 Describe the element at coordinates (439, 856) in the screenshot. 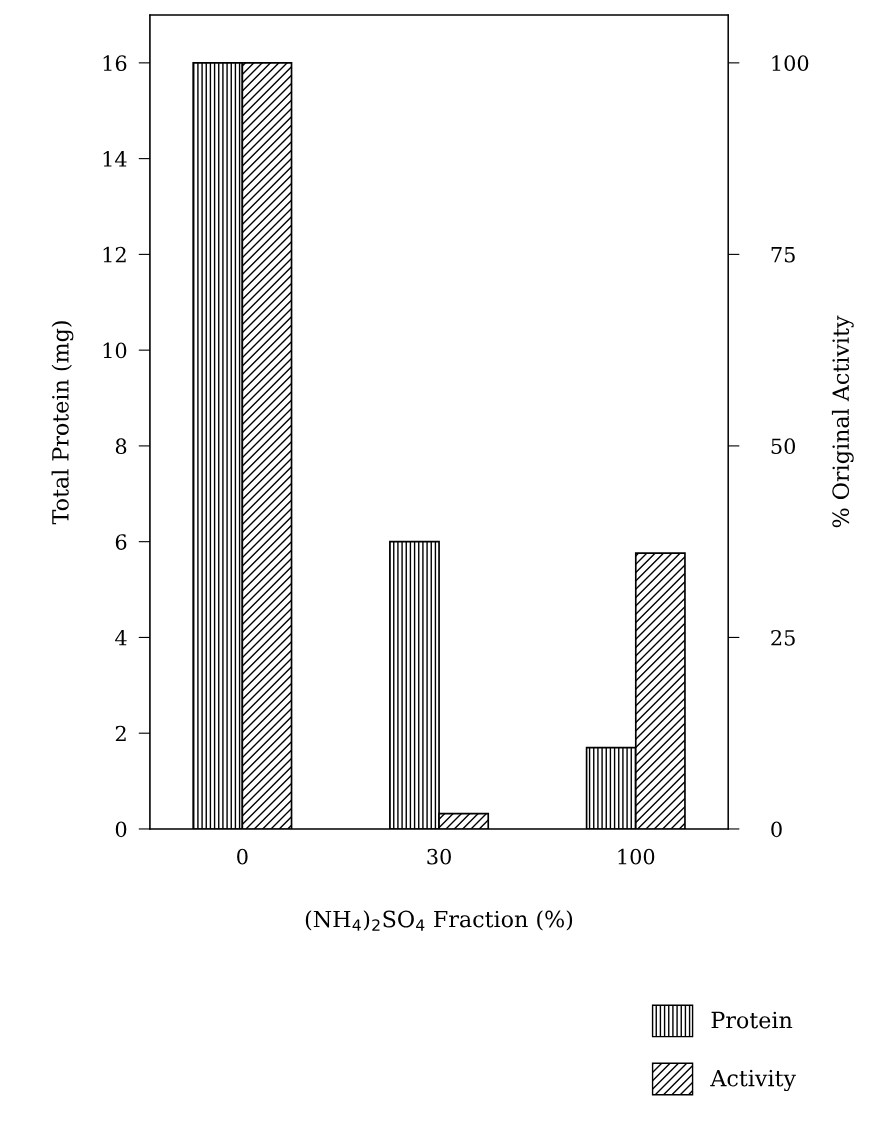

I see `x-tick-label: 30` at that location.